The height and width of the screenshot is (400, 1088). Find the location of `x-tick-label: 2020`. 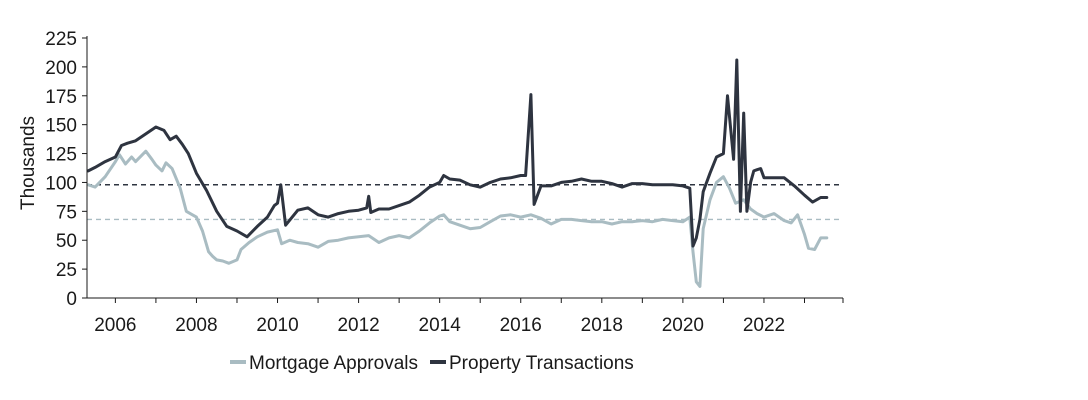

x-tick-label: 2020 is located at coordinates (683, 325).